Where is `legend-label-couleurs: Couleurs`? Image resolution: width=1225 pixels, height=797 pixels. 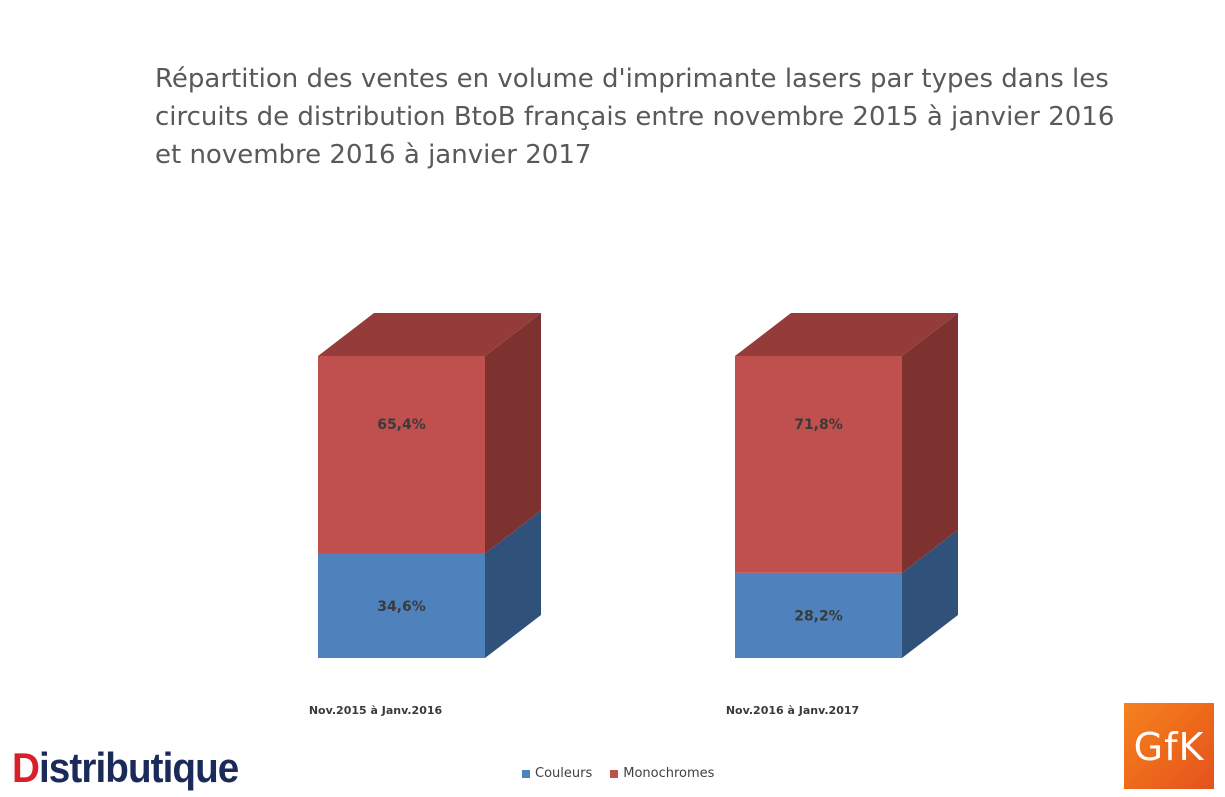
legend-label-couleurs: Couleurs is located at coordinates (564, 773).